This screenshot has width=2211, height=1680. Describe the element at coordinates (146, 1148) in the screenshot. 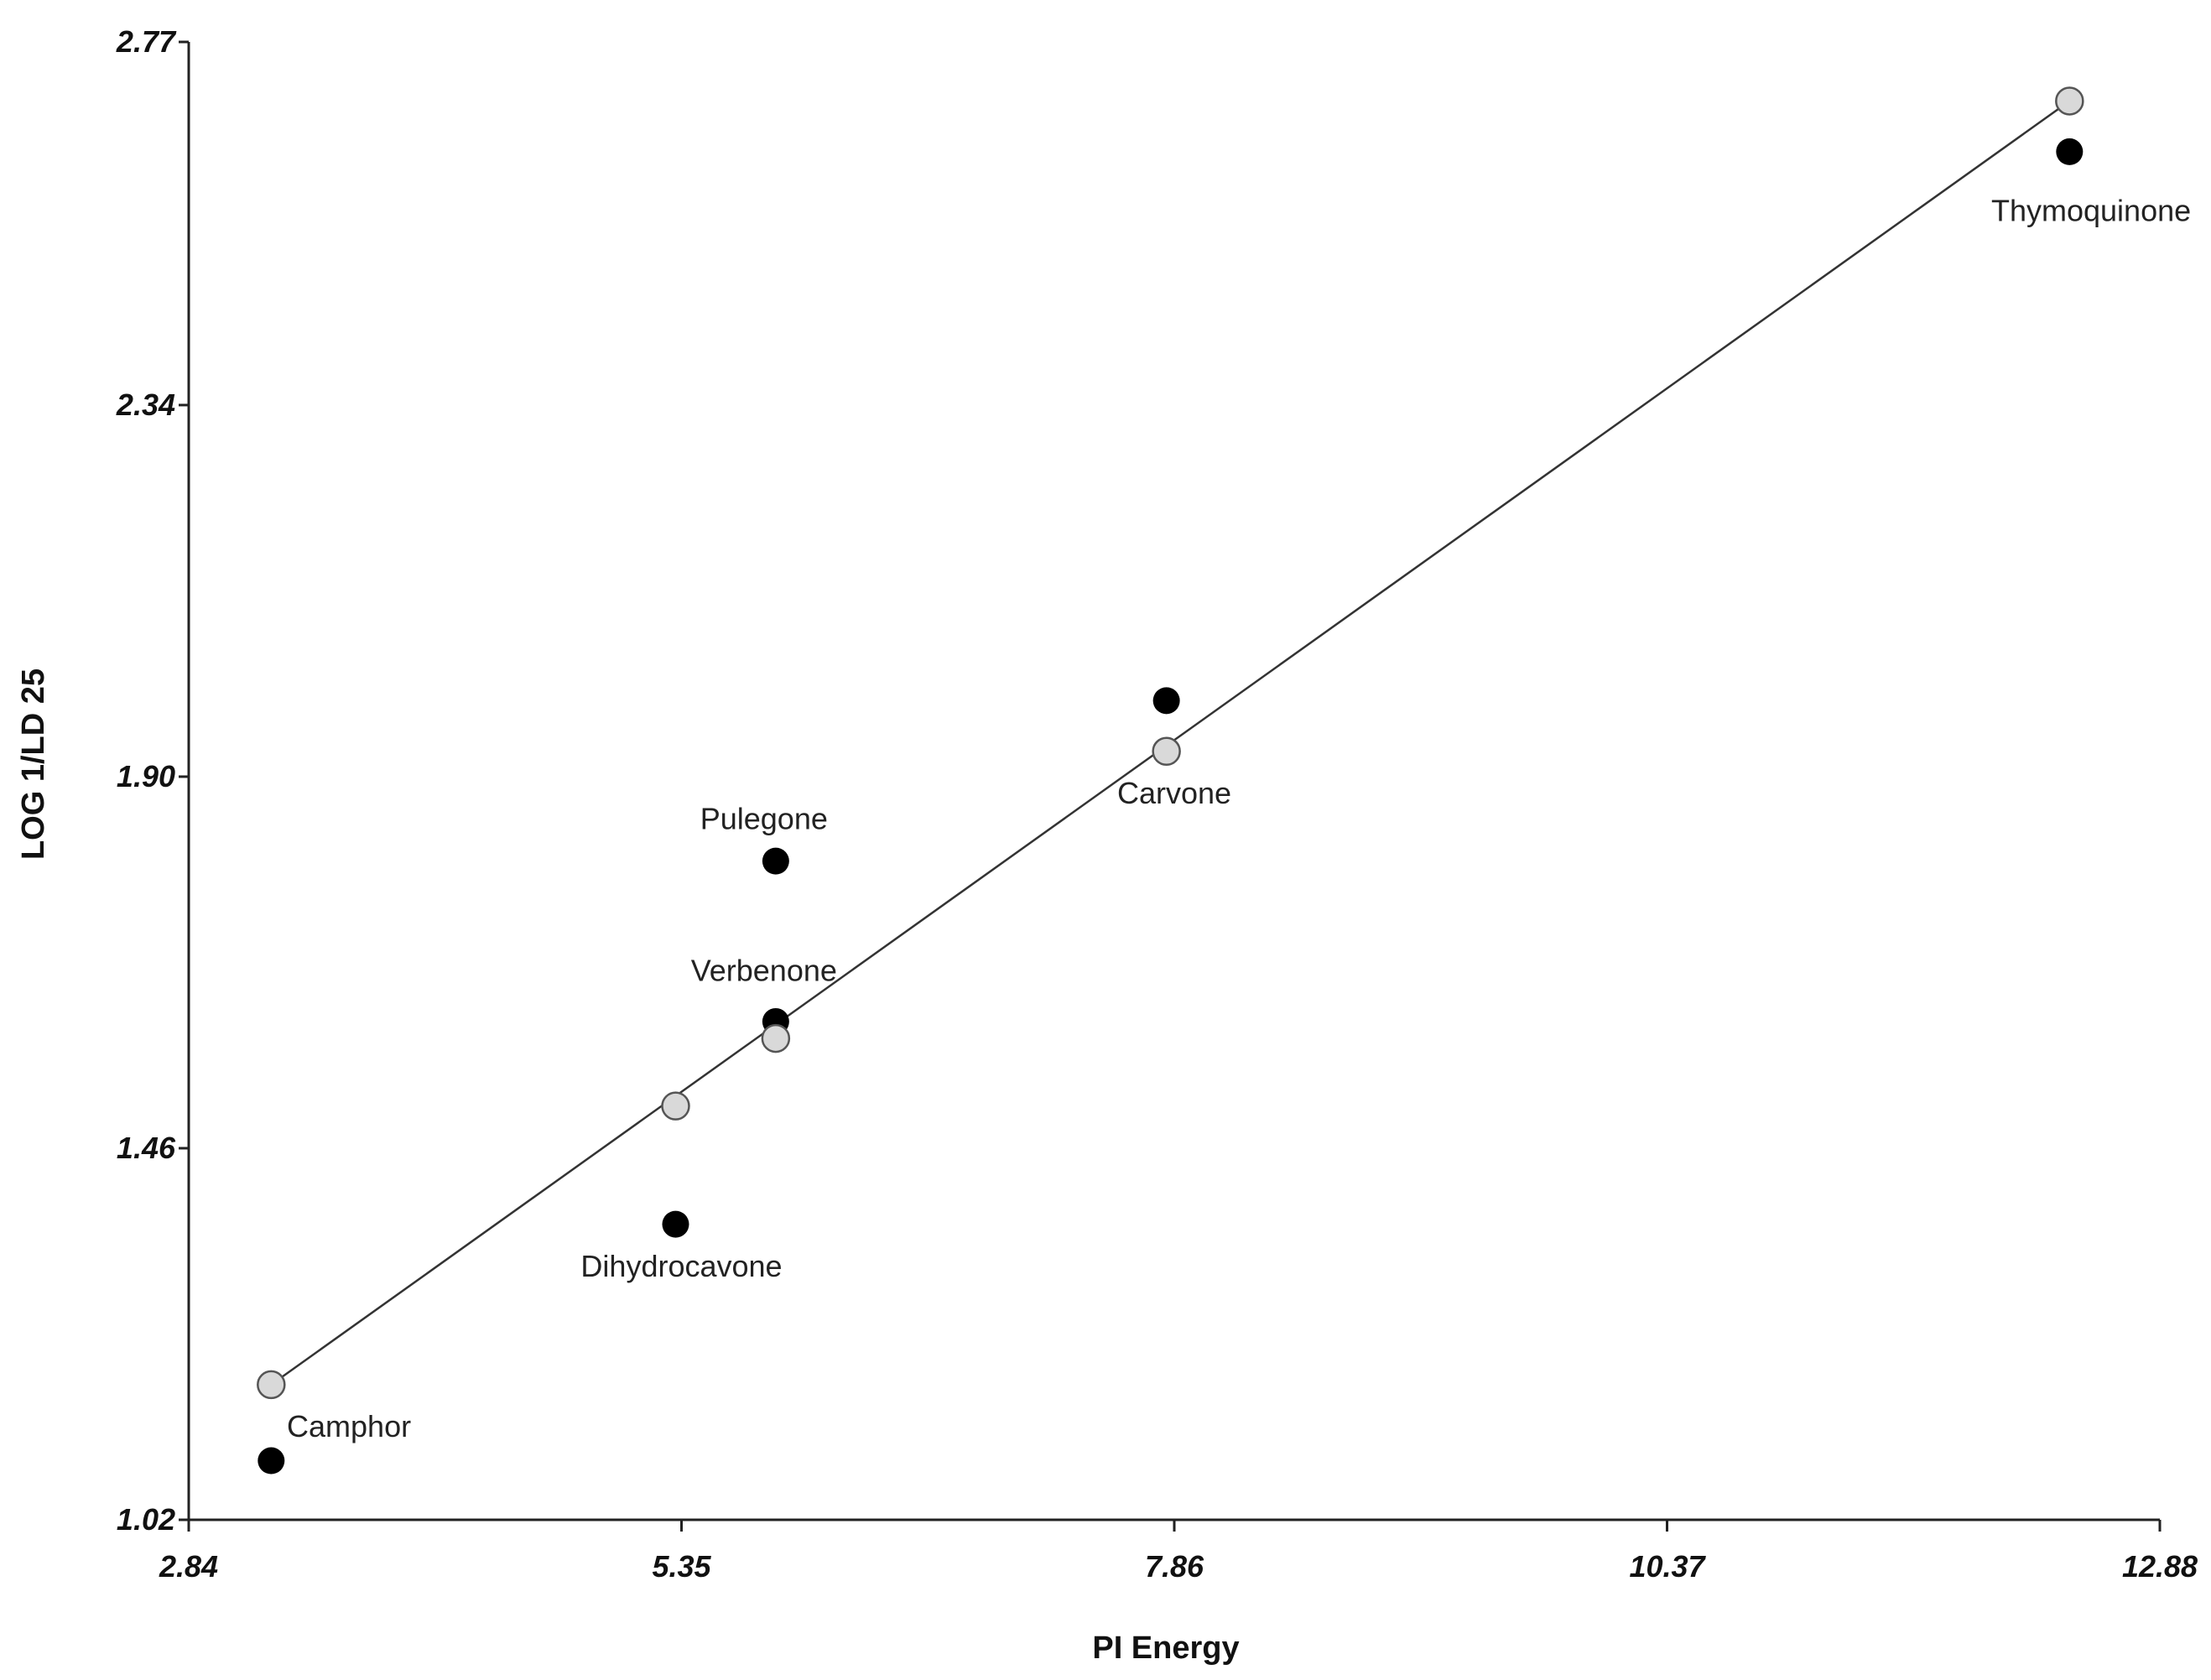

I see `y-tick-label: 1.46` at that location.